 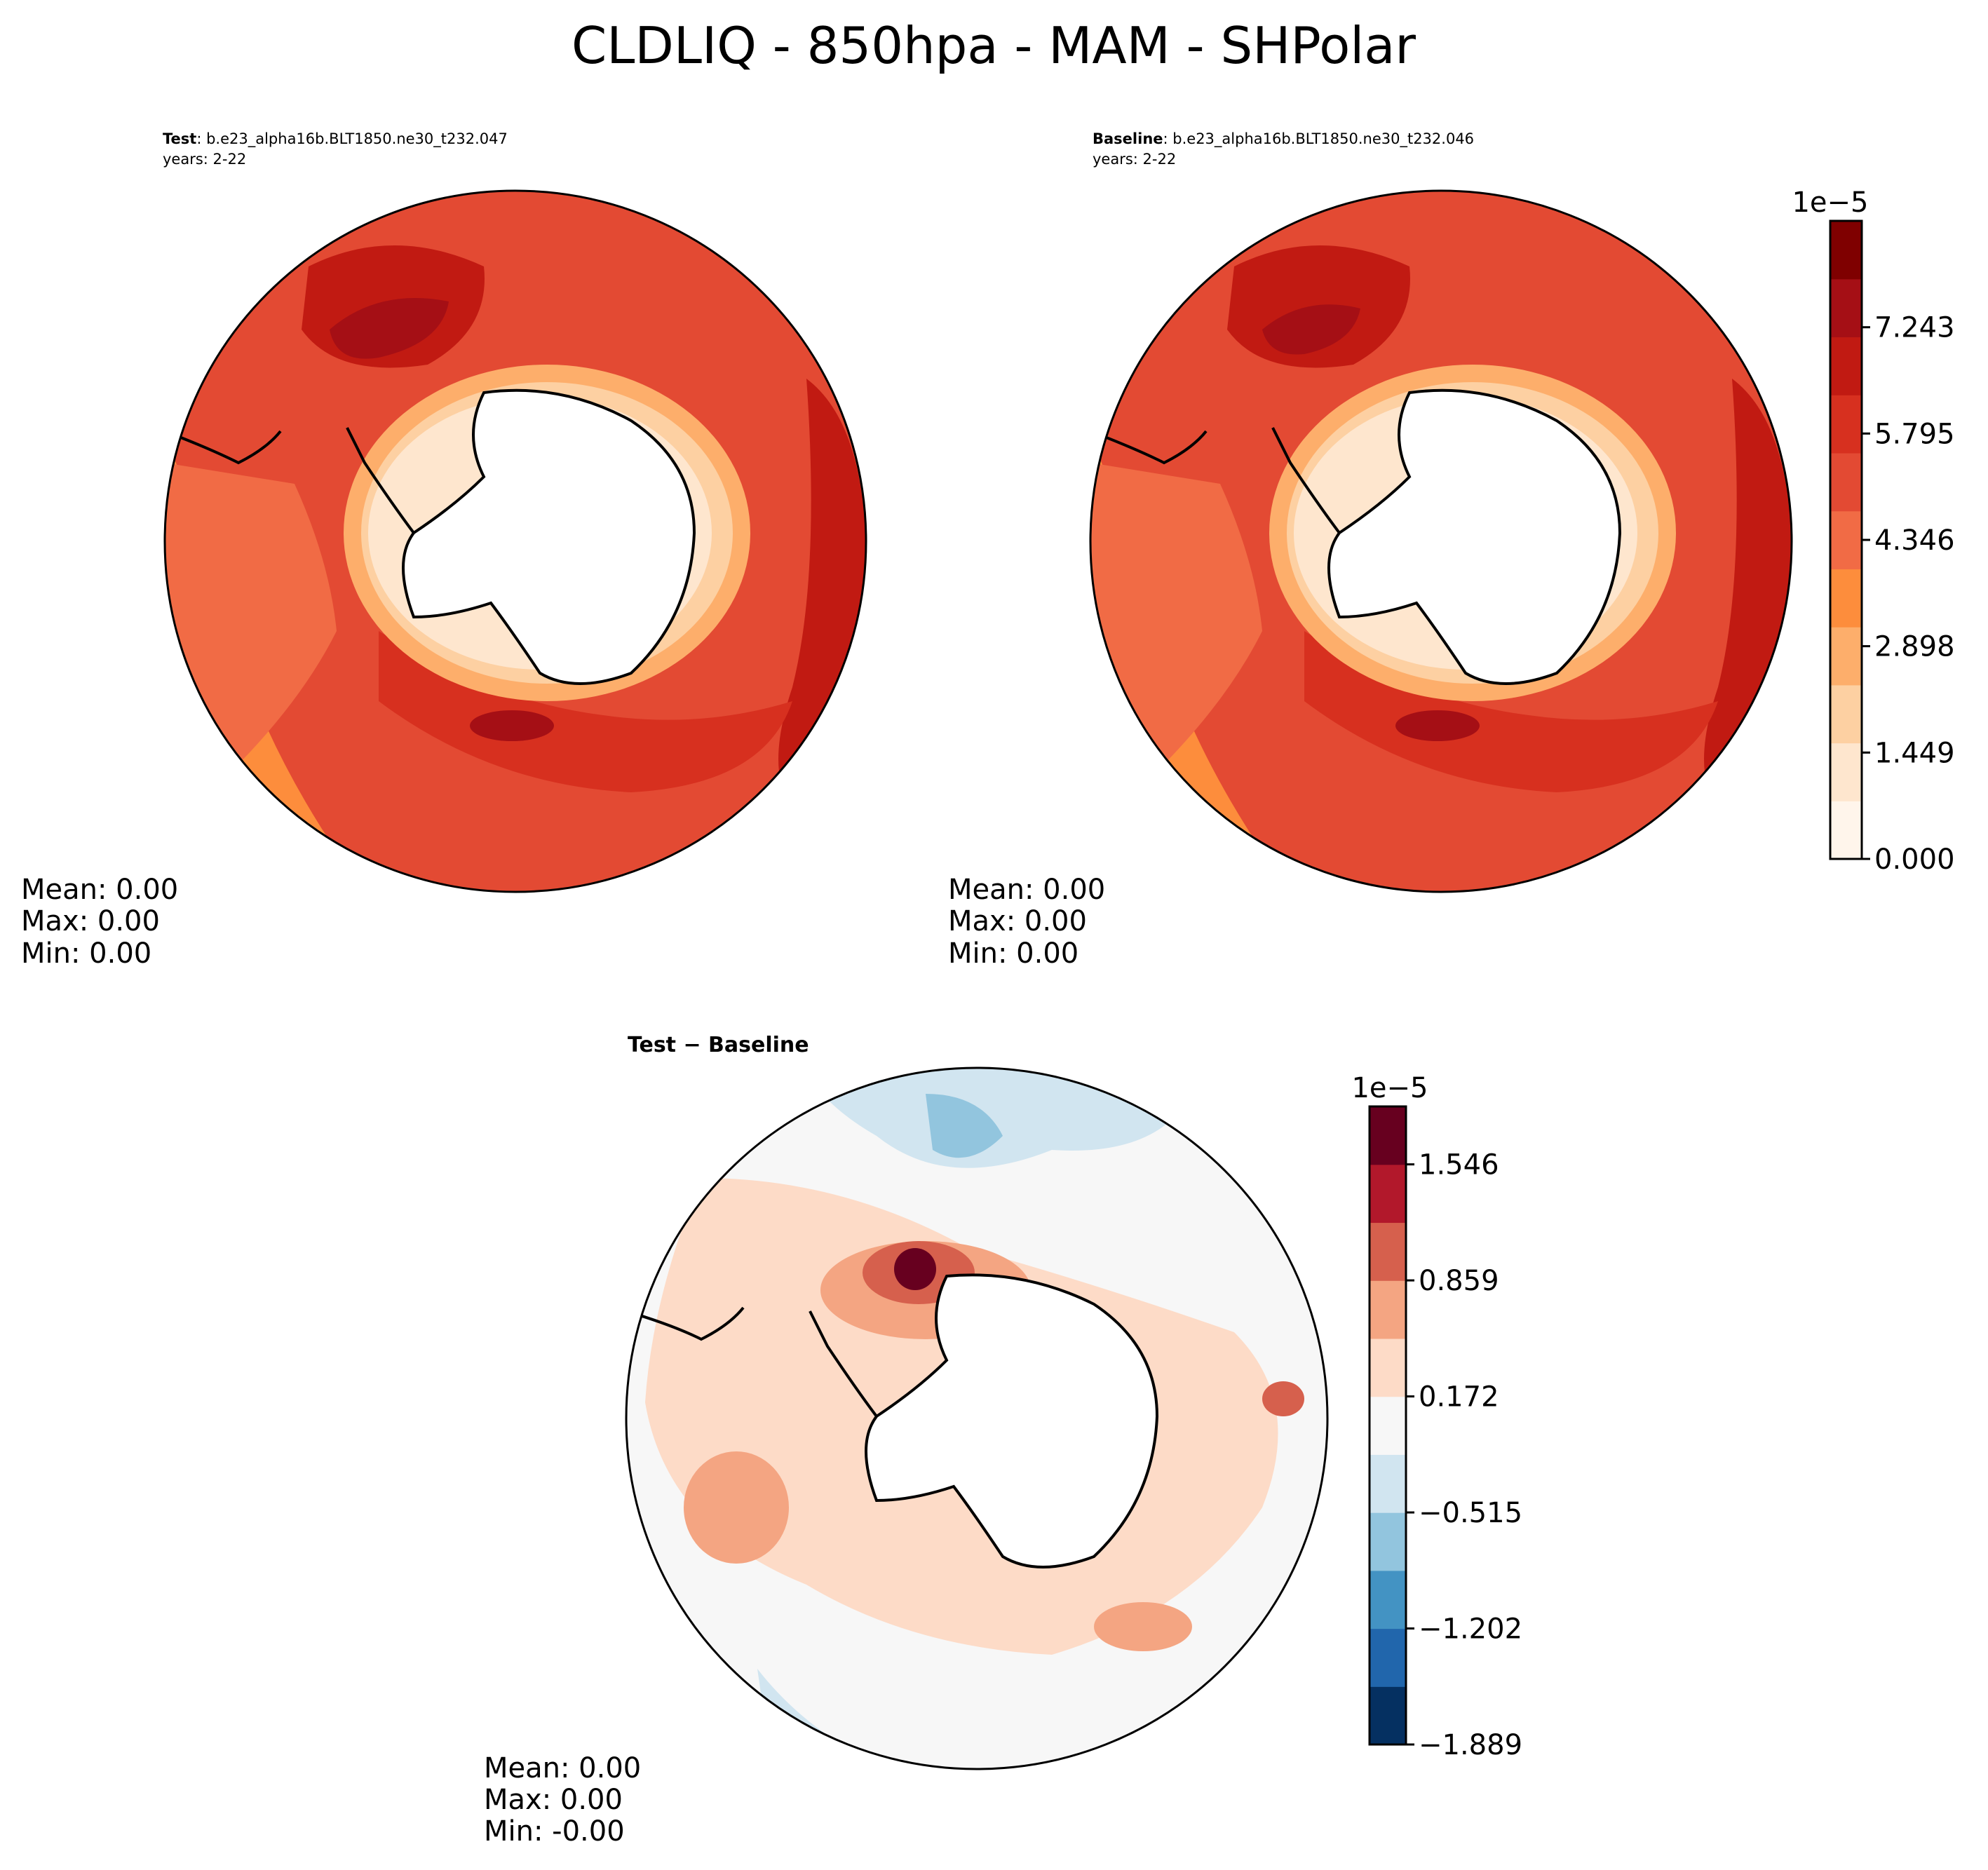 I want to click on colorbar-diff-frame, so click(x=1388, y=1426).